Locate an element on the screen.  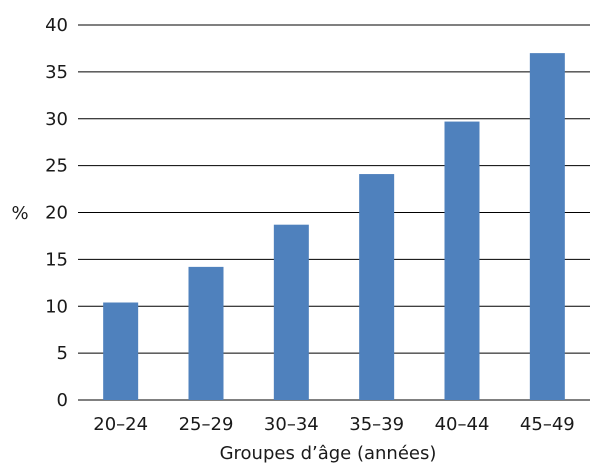
x-axis-tick-labels: 20–24 25–29 30–34 35–39 40–44 45–49 is located at coordinates (333, 424).